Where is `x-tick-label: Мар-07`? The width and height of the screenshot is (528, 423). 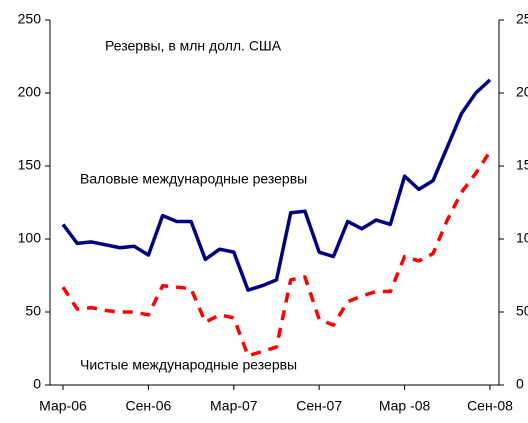
x-tick-label: Мар-07 is located at coordinates (234, 406).